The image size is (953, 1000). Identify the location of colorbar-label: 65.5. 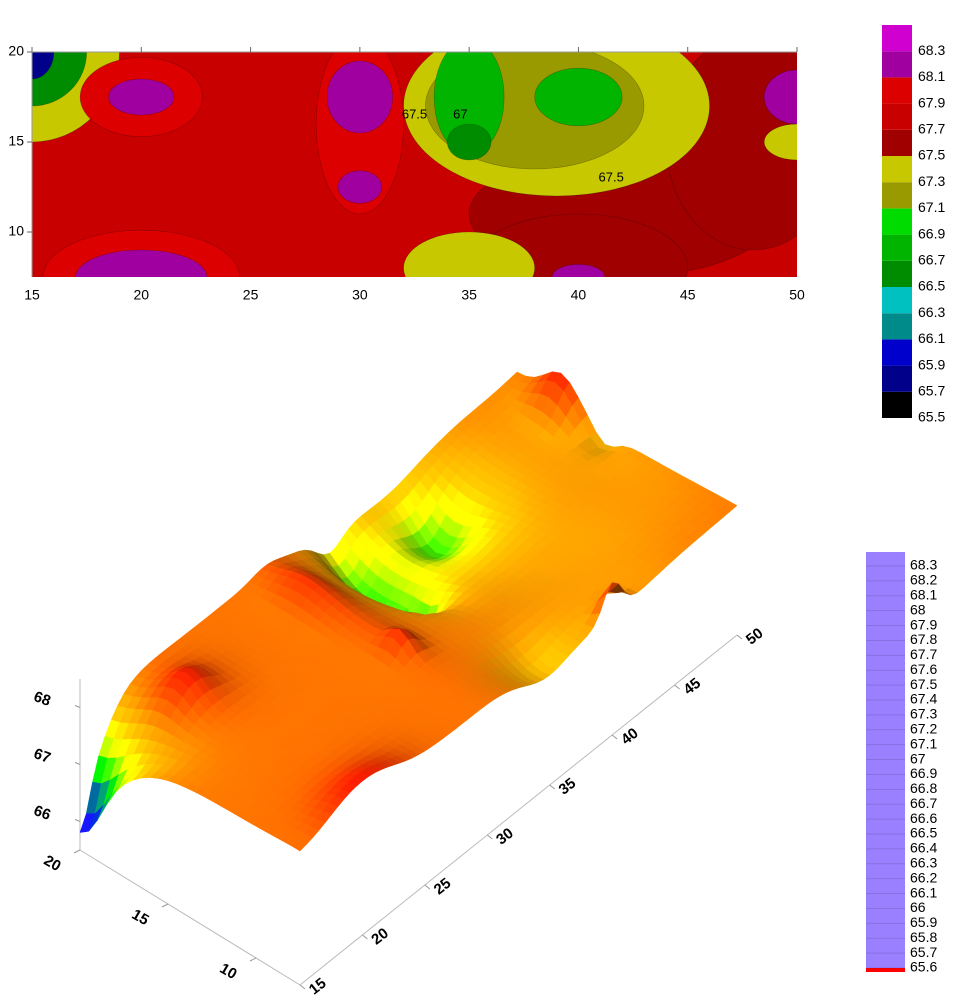
(931, 417).